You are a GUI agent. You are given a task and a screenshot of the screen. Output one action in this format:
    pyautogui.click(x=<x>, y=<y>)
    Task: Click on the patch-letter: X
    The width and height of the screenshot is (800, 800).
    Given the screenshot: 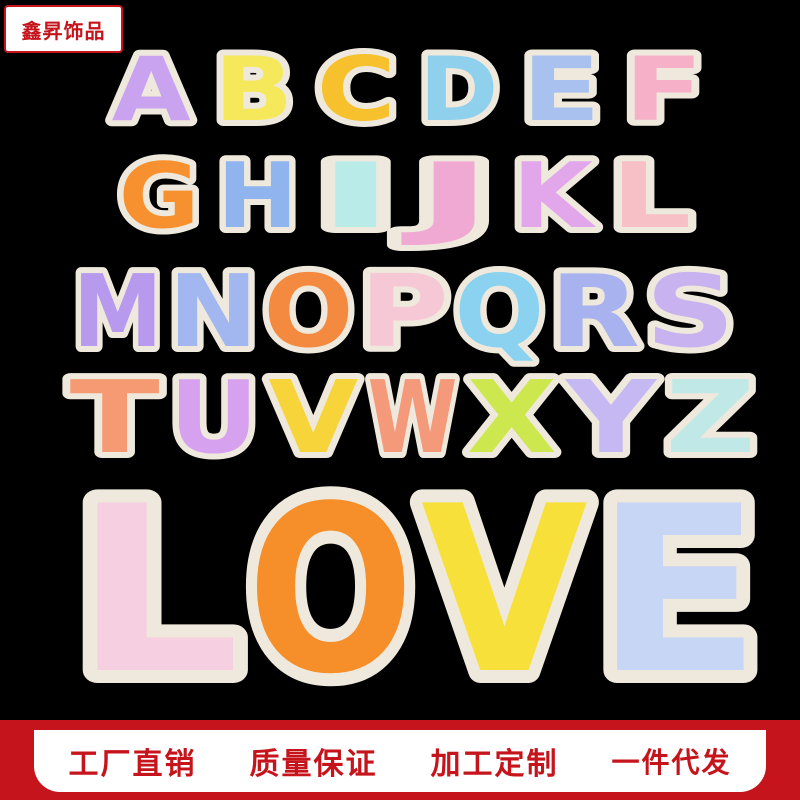 What is the action you would take?
    pyautogui.click(x=512, y=417)
    